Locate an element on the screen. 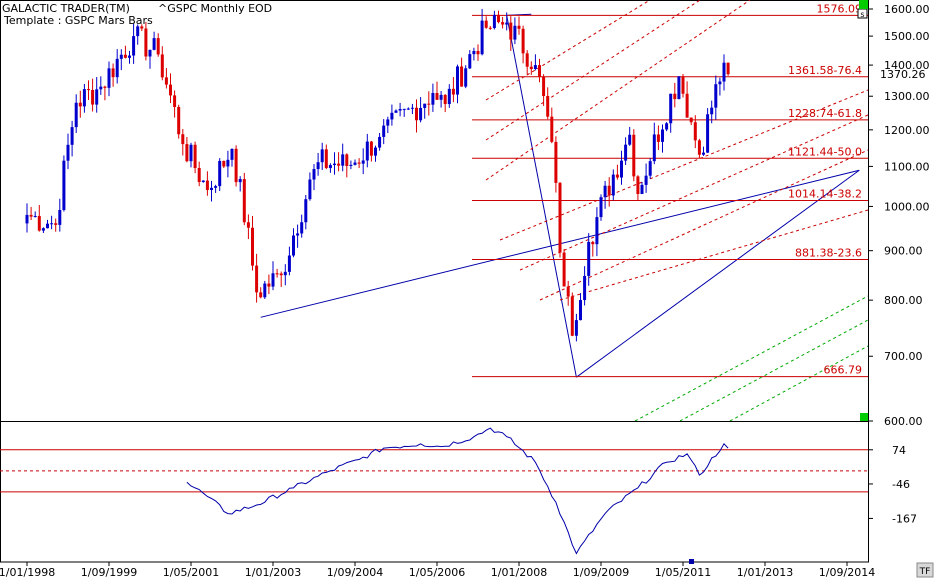 This screenshot has height=579, width=935. fib-label: 1121.44-50.0 is located at coordinates (825, 151).